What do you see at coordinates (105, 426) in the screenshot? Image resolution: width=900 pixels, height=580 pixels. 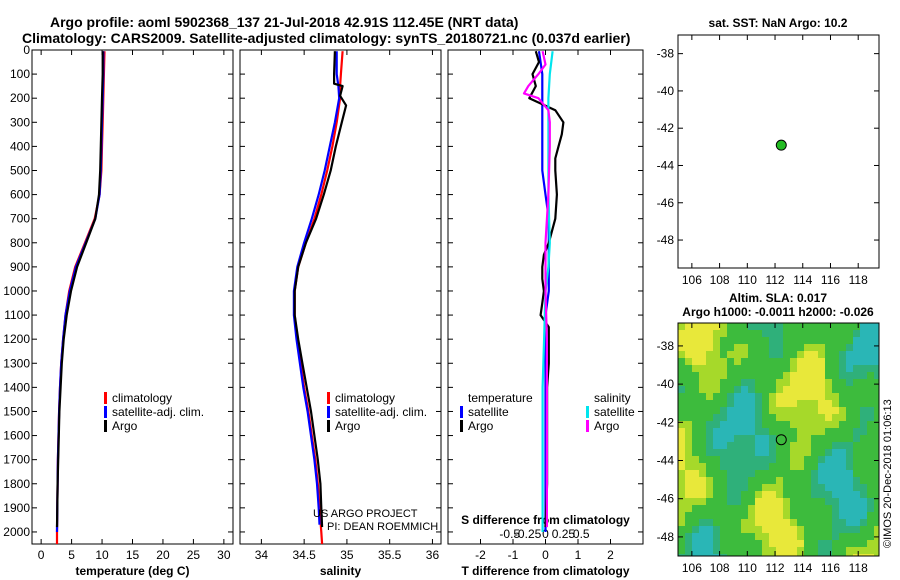 I see `legend-swatch-argo` at bounding box center [105, 426].